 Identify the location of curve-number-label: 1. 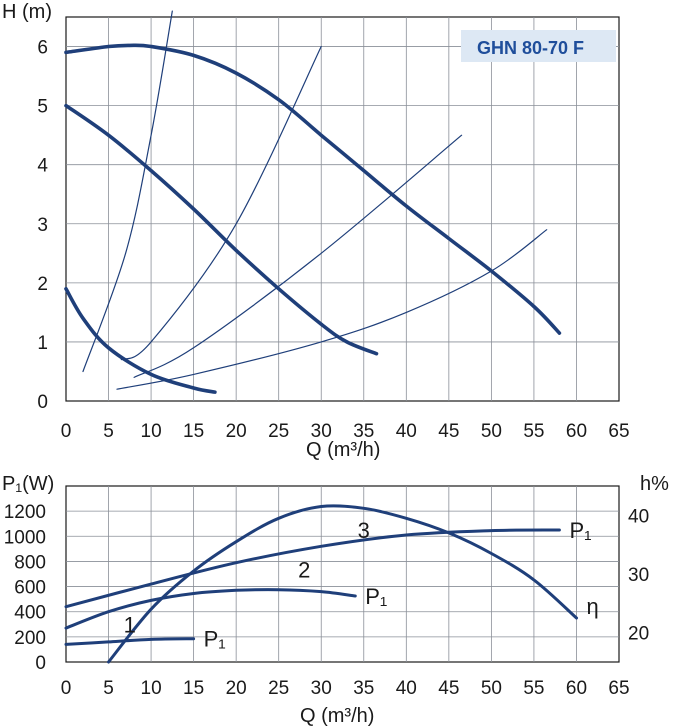
(130, 625).